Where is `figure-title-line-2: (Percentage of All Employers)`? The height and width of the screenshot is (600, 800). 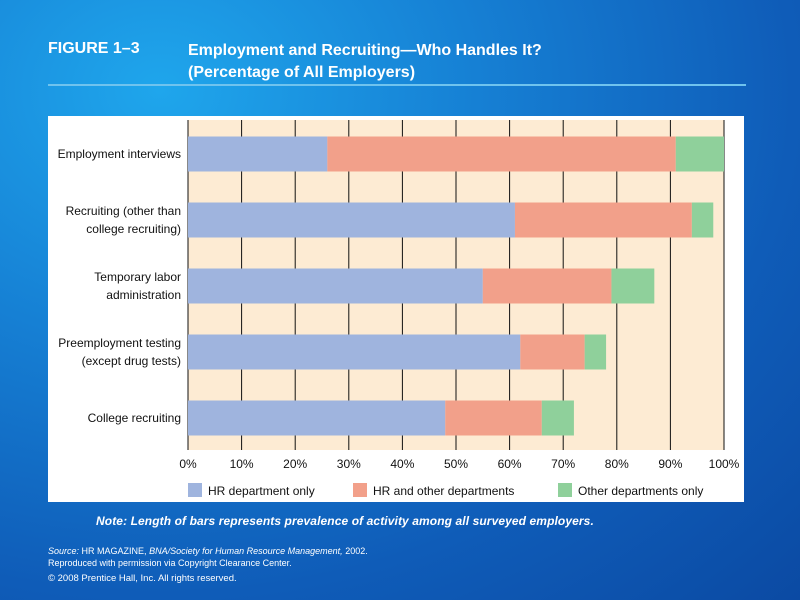 figure-title-line-2: (Percentage of All Employers) is located at coordinates (302, 72).